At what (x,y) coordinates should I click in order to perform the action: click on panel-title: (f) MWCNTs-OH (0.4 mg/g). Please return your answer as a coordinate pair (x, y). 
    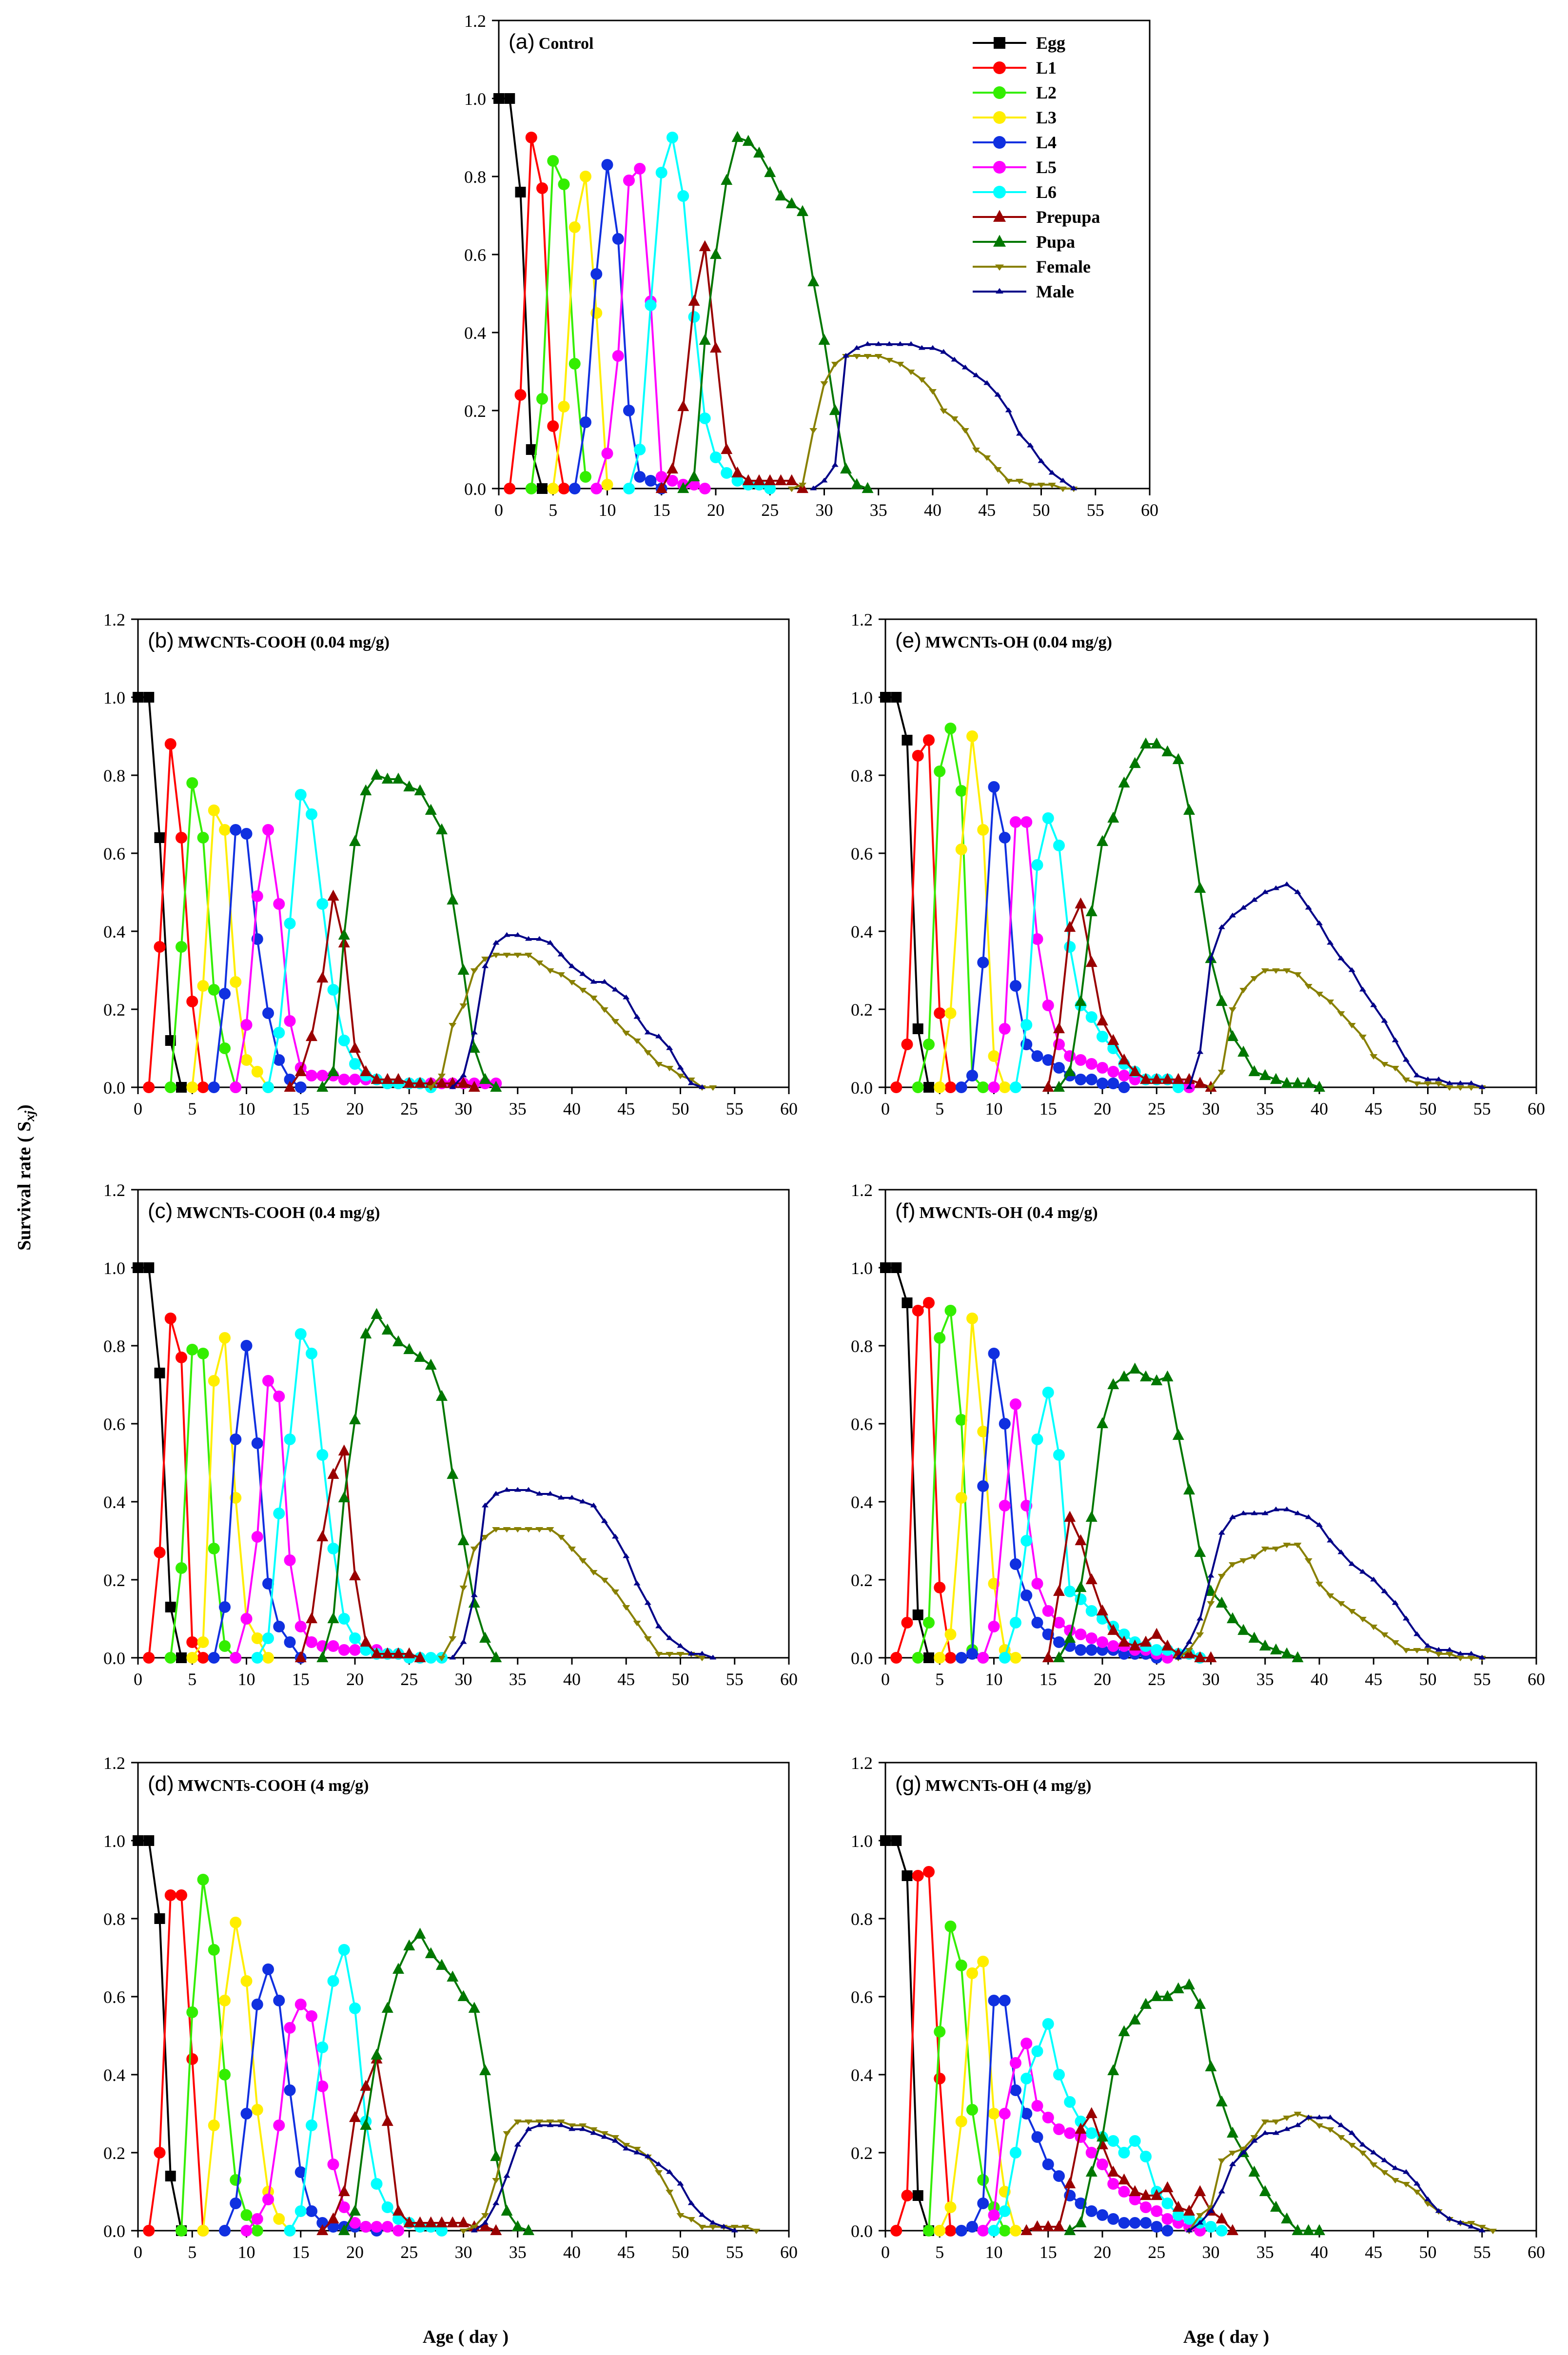
    Looking at the image, I should click on (996, 1211).